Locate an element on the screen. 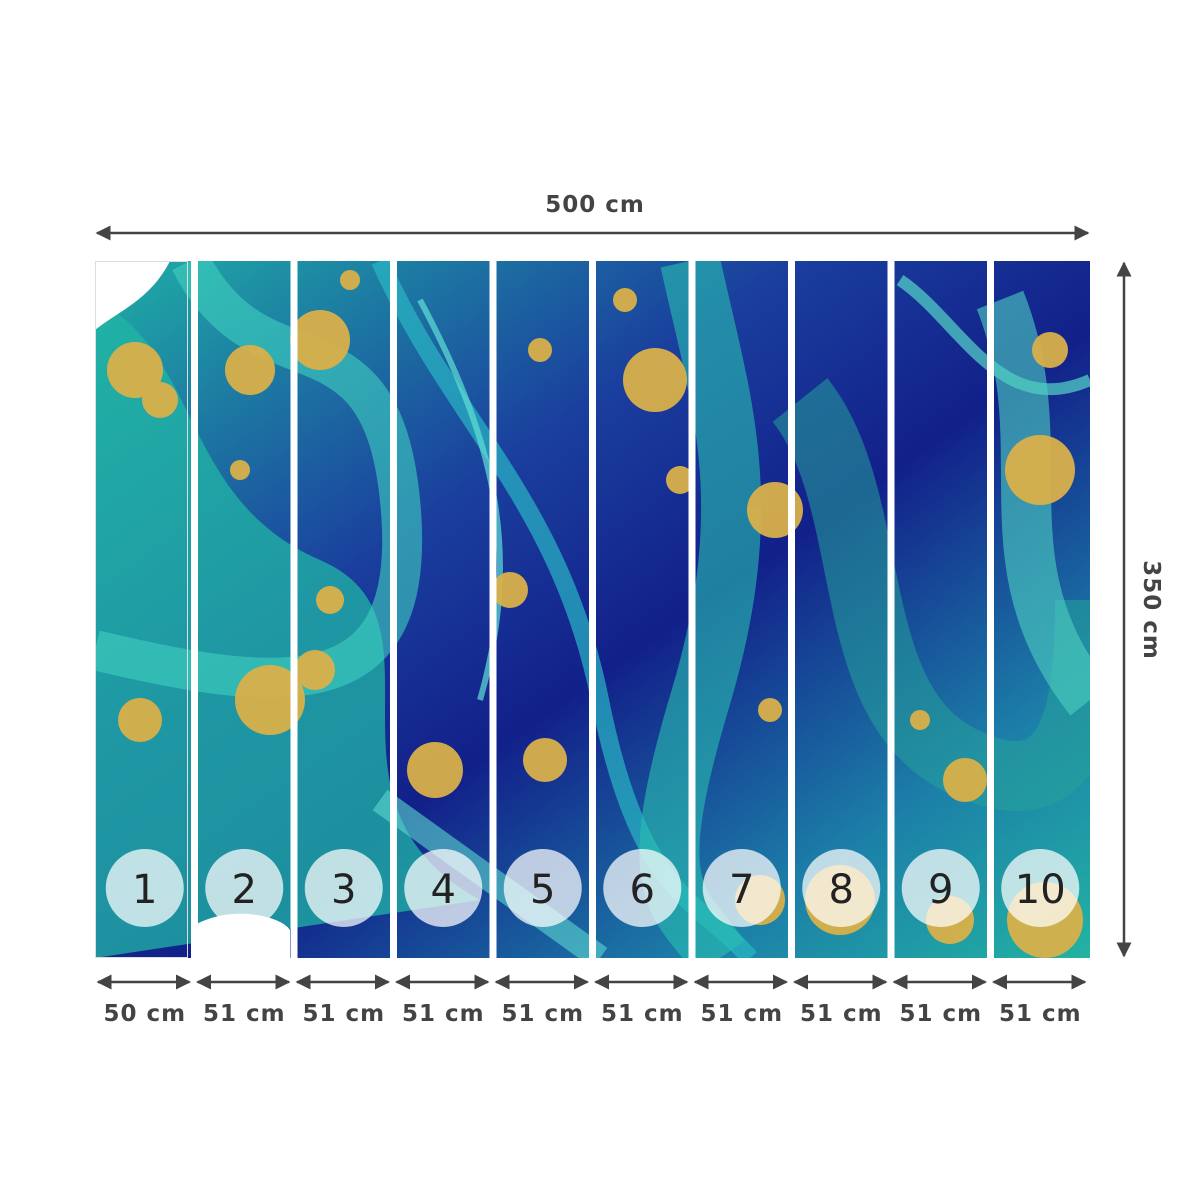 This screenshot has height=1200, width=1200. panel-number: 6 is located at coordinates (642, 890).